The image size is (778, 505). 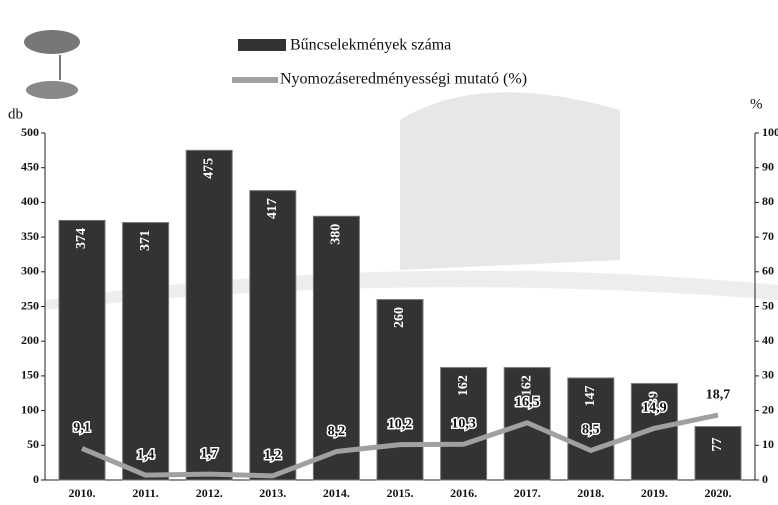 What do you see at coordinates (30, 201) in the screenshot?
I see `y-tick-label: 400` at bounding box center [30, 201].